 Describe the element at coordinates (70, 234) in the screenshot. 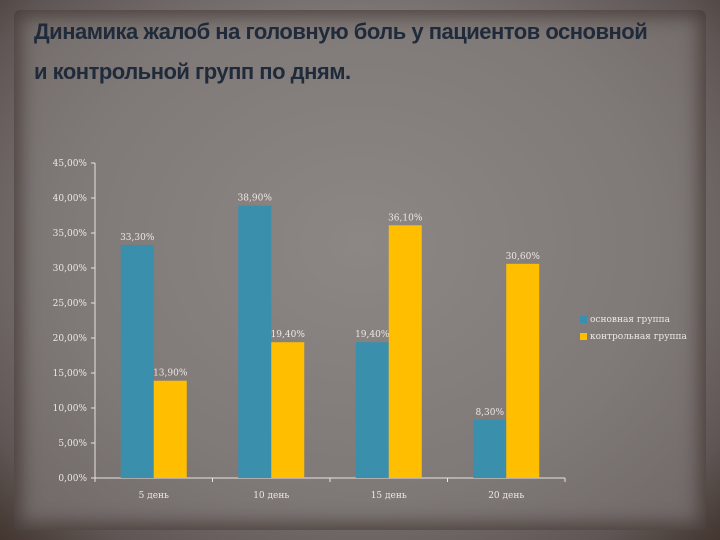

I see `y-tick-label: 35,00%` at that location.